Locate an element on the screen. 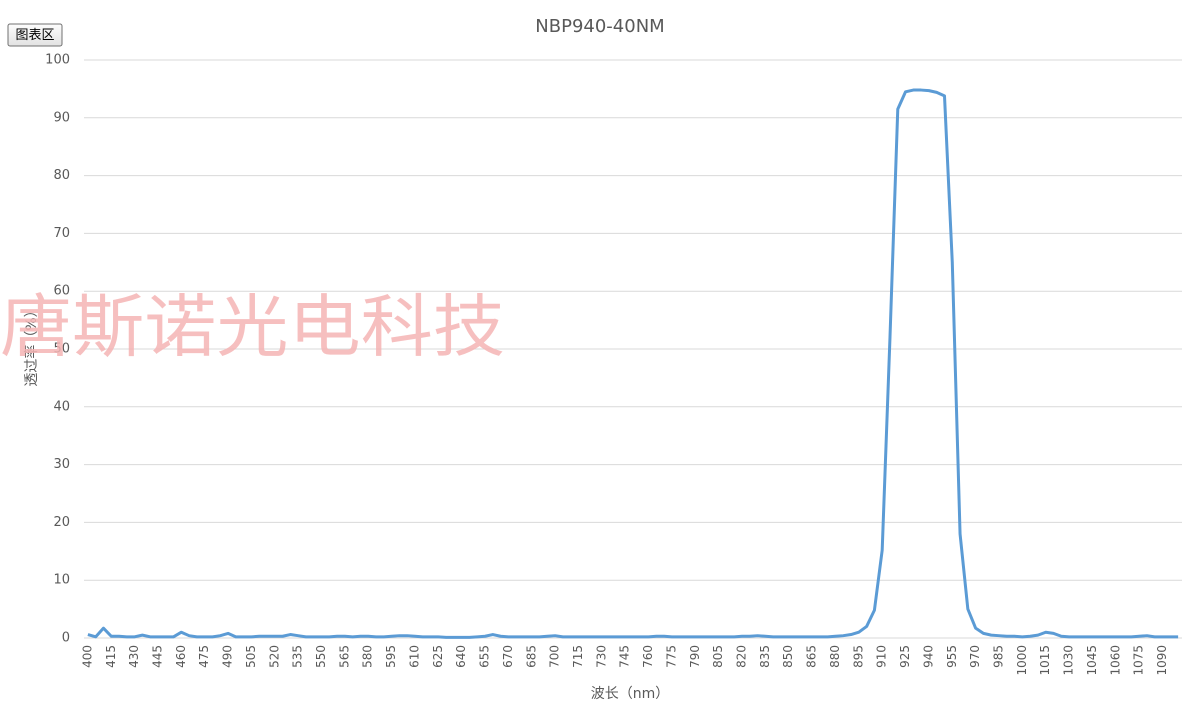 The height and width of the screenshot is (713, 1200). x-tick-label: 715 is located at coordinates (578, 656).